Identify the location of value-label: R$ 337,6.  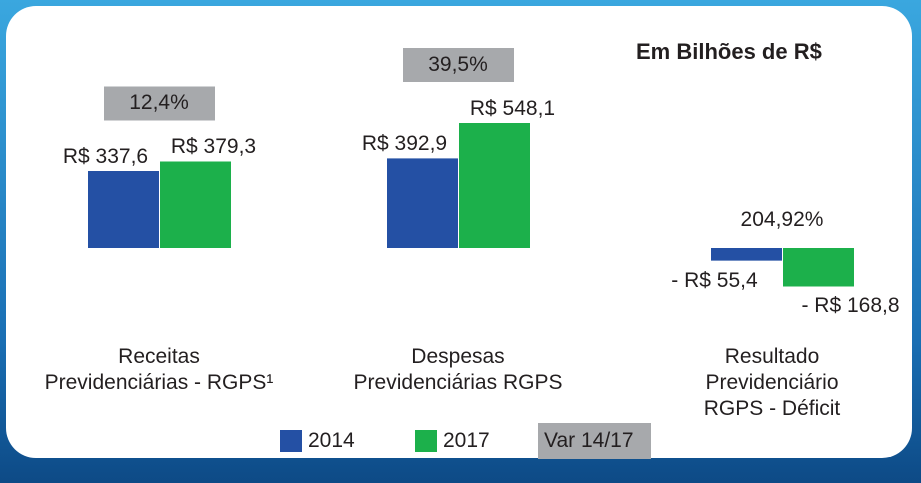
(105, 156).